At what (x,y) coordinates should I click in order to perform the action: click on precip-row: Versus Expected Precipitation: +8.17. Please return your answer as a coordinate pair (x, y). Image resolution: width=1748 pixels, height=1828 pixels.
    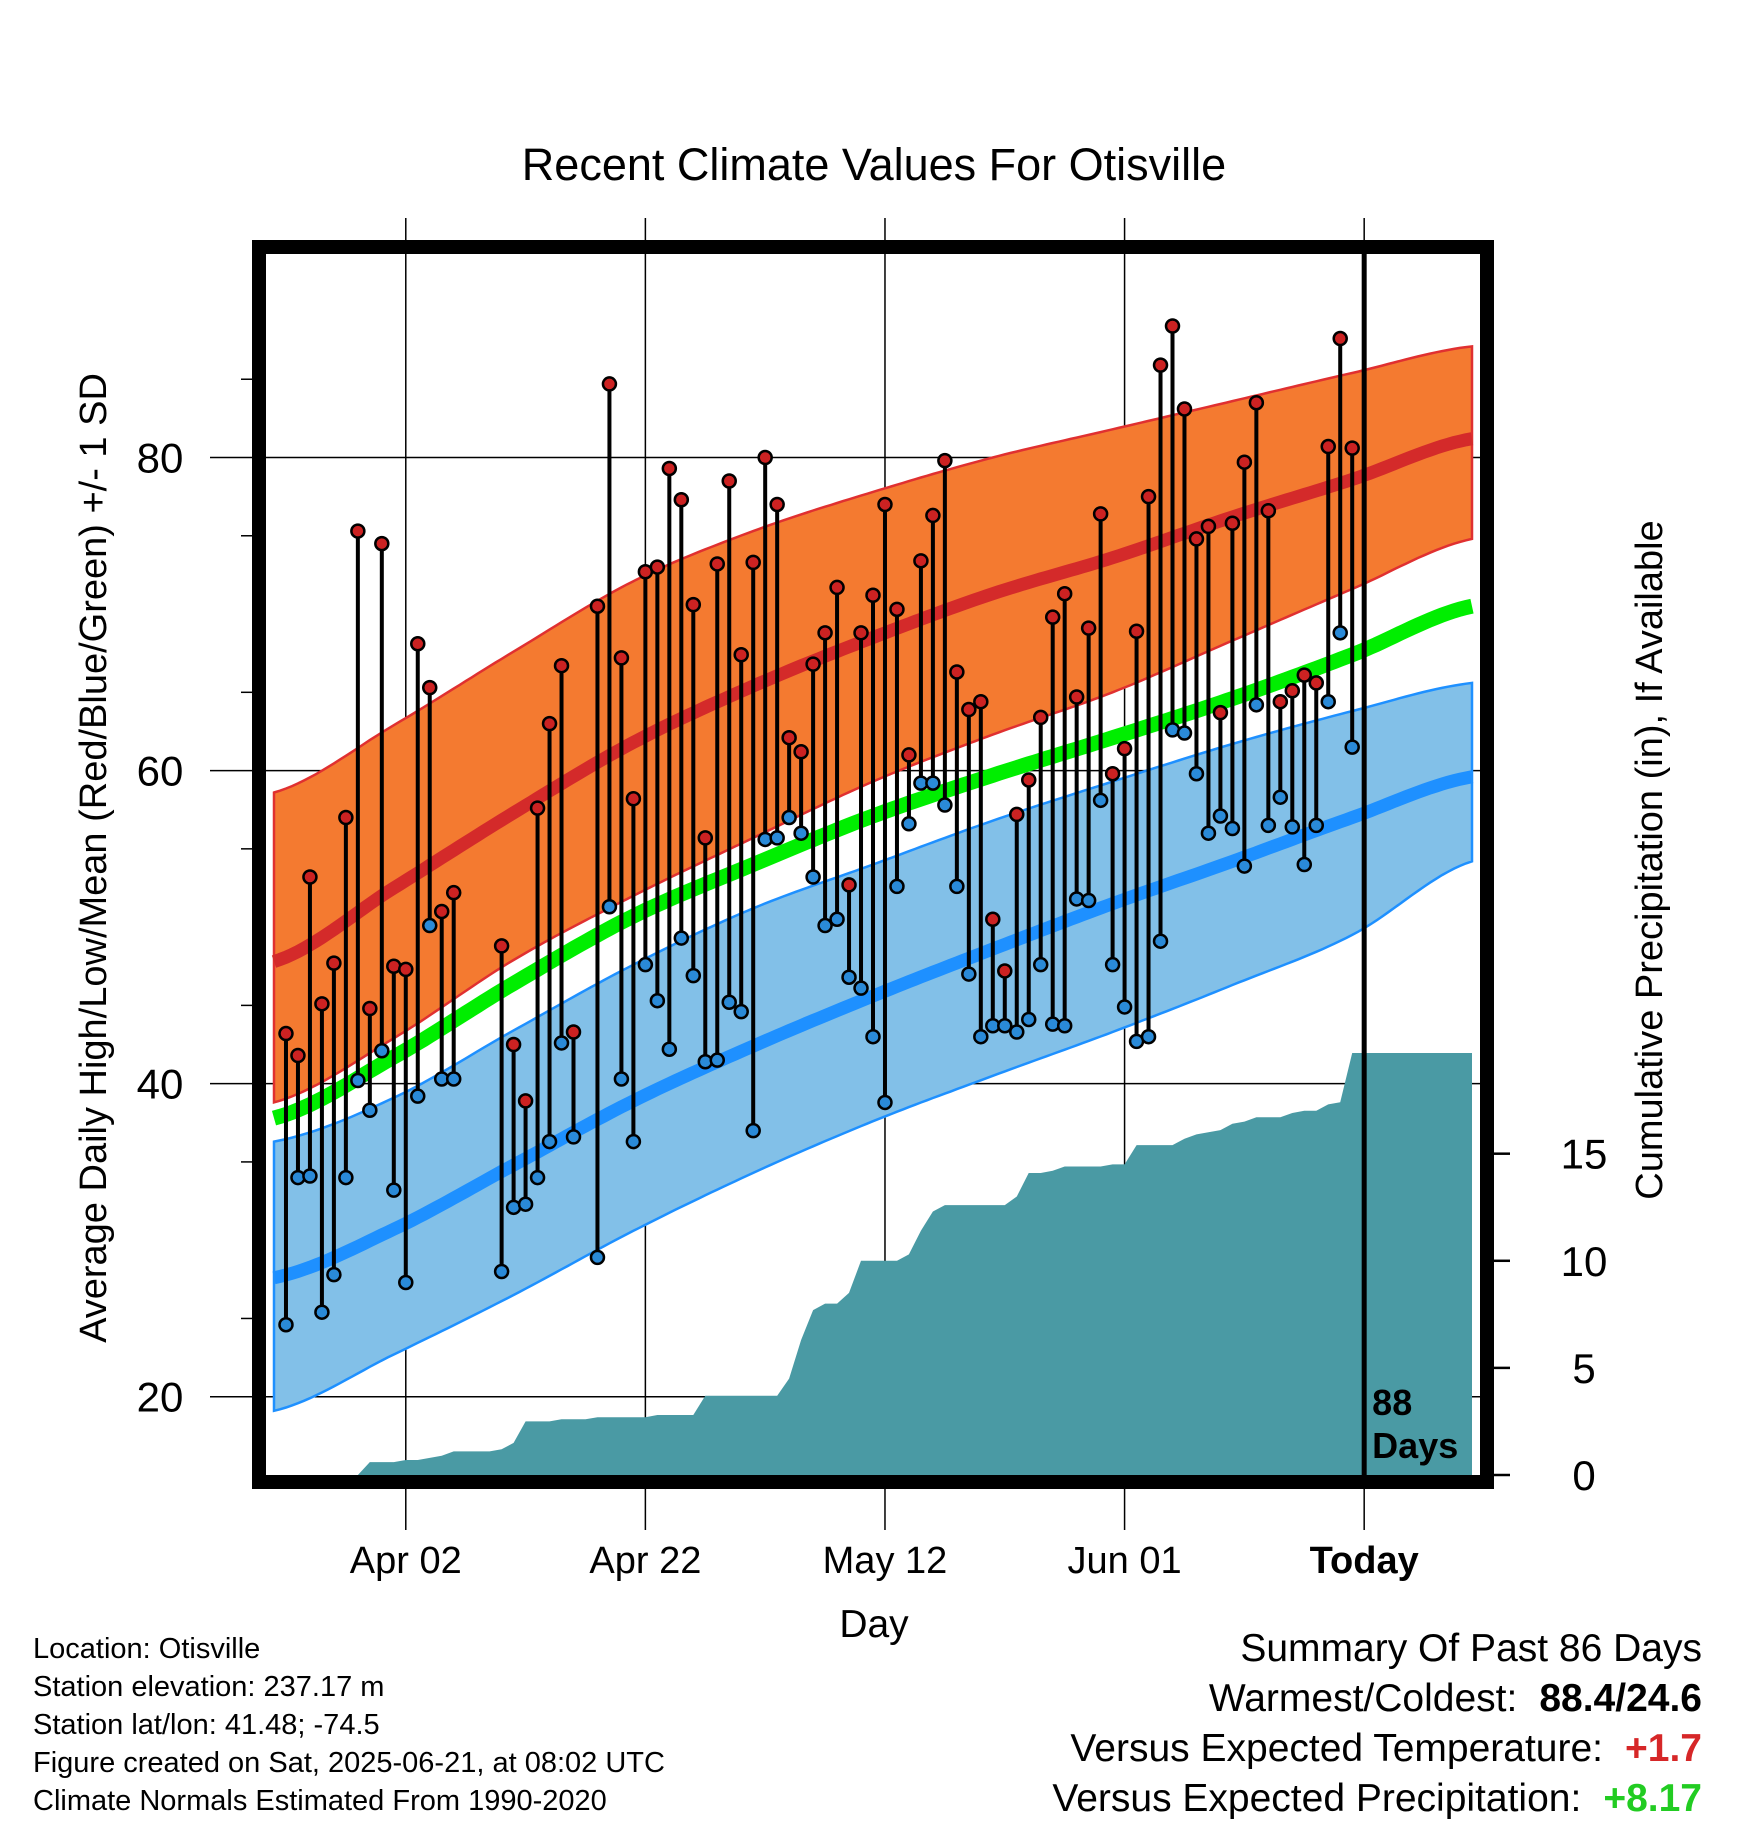
    Looking at the image, I should click on (1377, 1799).